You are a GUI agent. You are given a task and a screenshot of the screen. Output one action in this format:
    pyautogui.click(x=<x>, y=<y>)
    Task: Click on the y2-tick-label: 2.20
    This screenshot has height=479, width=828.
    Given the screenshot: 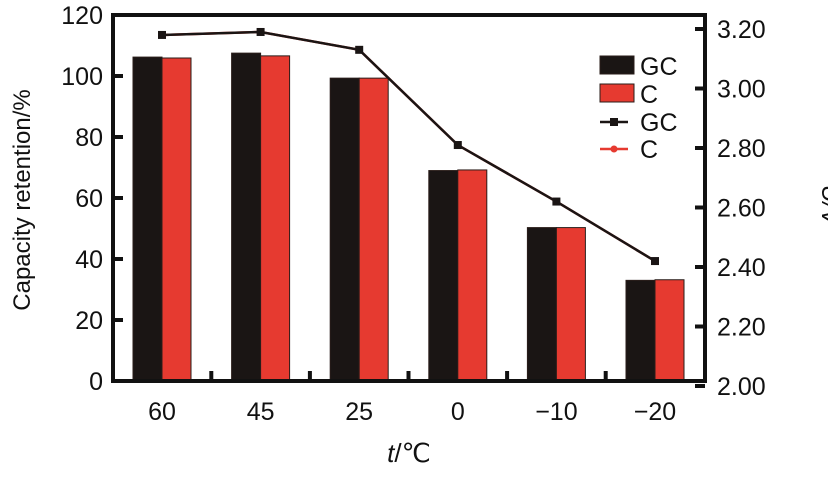 What is the action you would take?
    pyautogui.click(x=741, y=328)
    